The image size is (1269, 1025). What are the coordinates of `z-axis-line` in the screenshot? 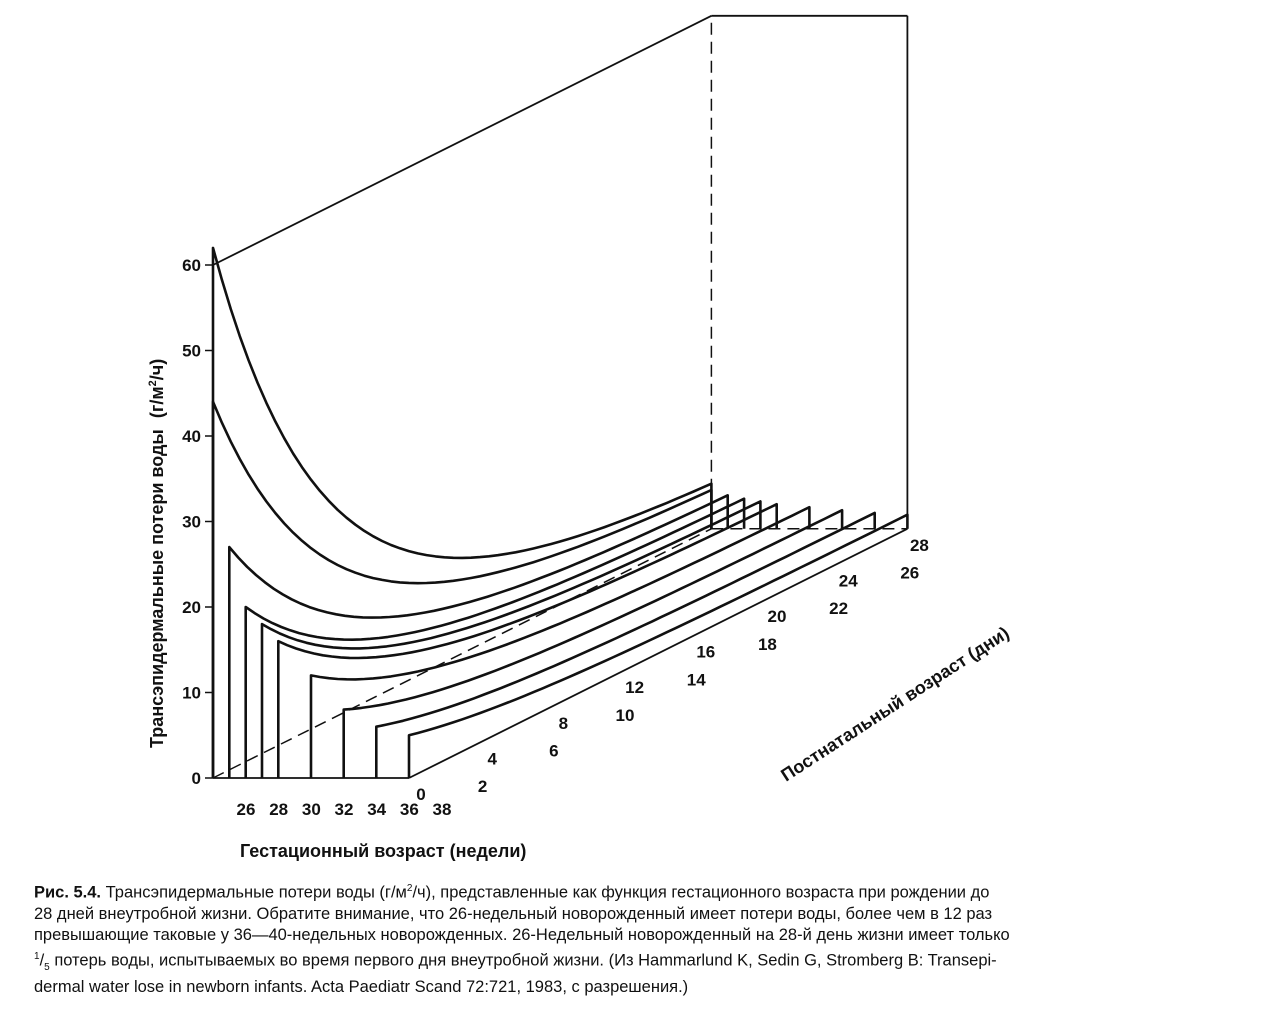 It's located at (658, 653).